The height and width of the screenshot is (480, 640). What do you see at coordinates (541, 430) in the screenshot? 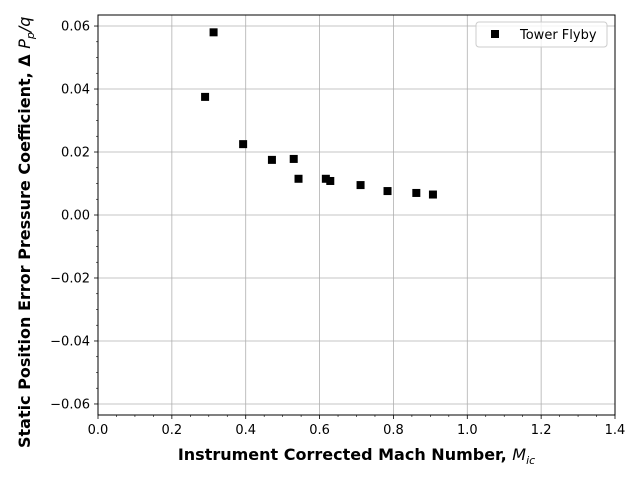
I see `x-tick-label: 1.2` at bounding box center [541, 430].